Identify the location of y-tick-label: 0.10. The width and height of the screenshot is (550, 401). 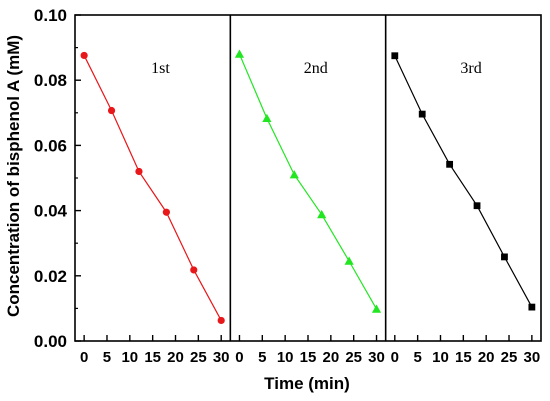
(50, 15).